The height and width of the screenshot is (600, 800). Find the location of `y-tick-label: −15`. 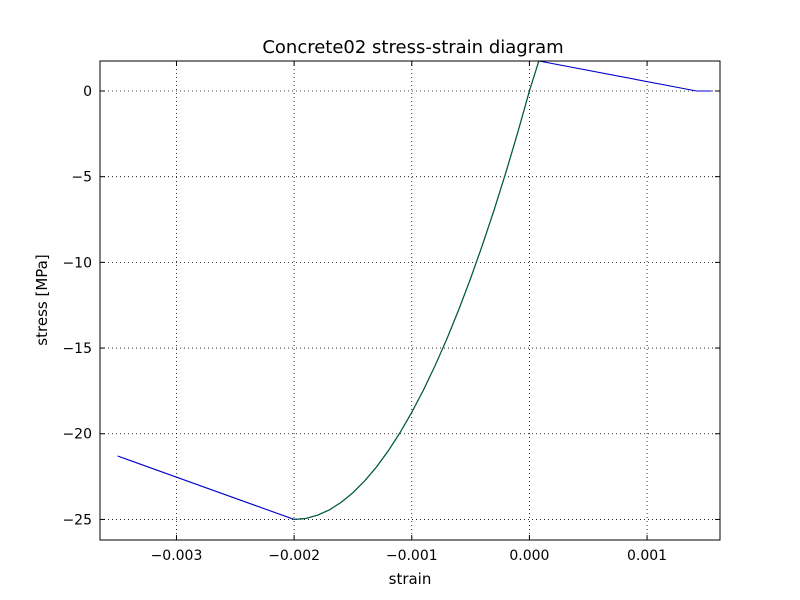

y-tick-label: −15 is located at coordinates (77, 349).